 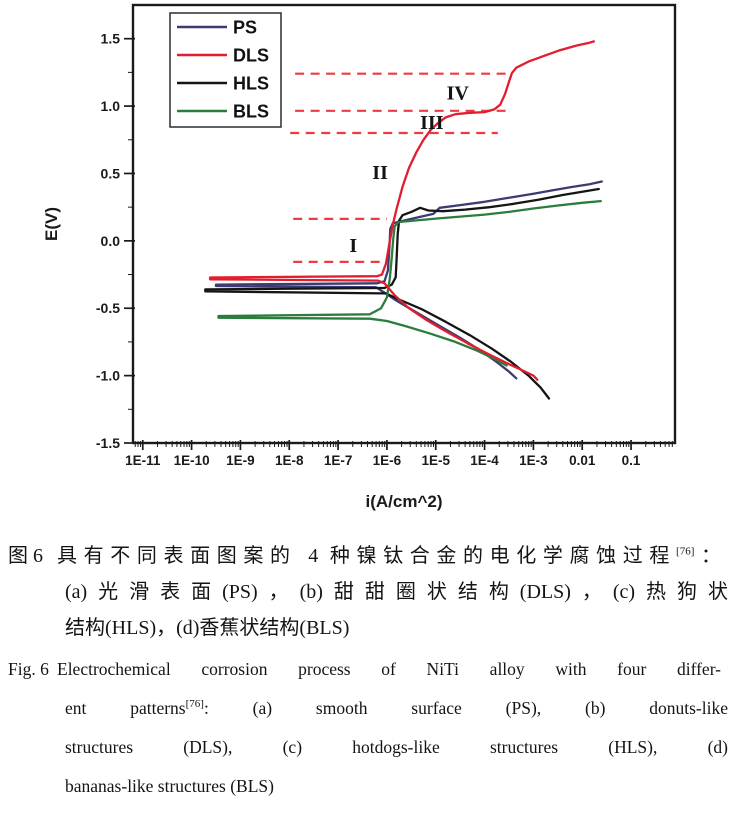 I want to click on reference-superscript-zh: [76], so click(x=685, y=551).